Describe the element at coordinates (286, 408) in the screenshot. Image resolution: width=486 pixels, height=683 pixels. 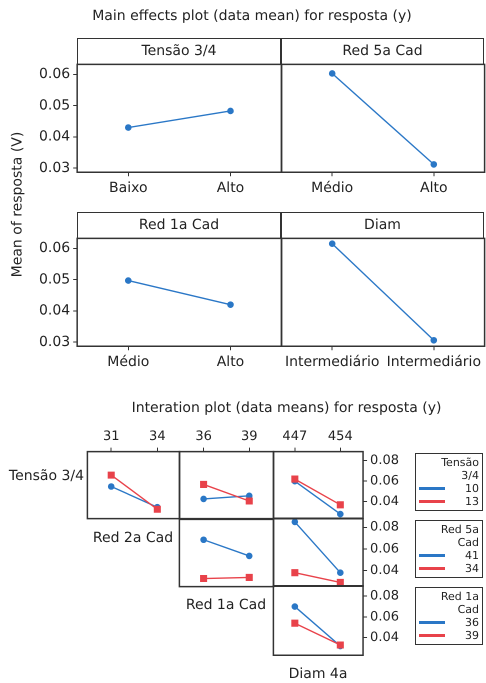
I see `text: Interation plot (data means) for resposta (y)` at that location.